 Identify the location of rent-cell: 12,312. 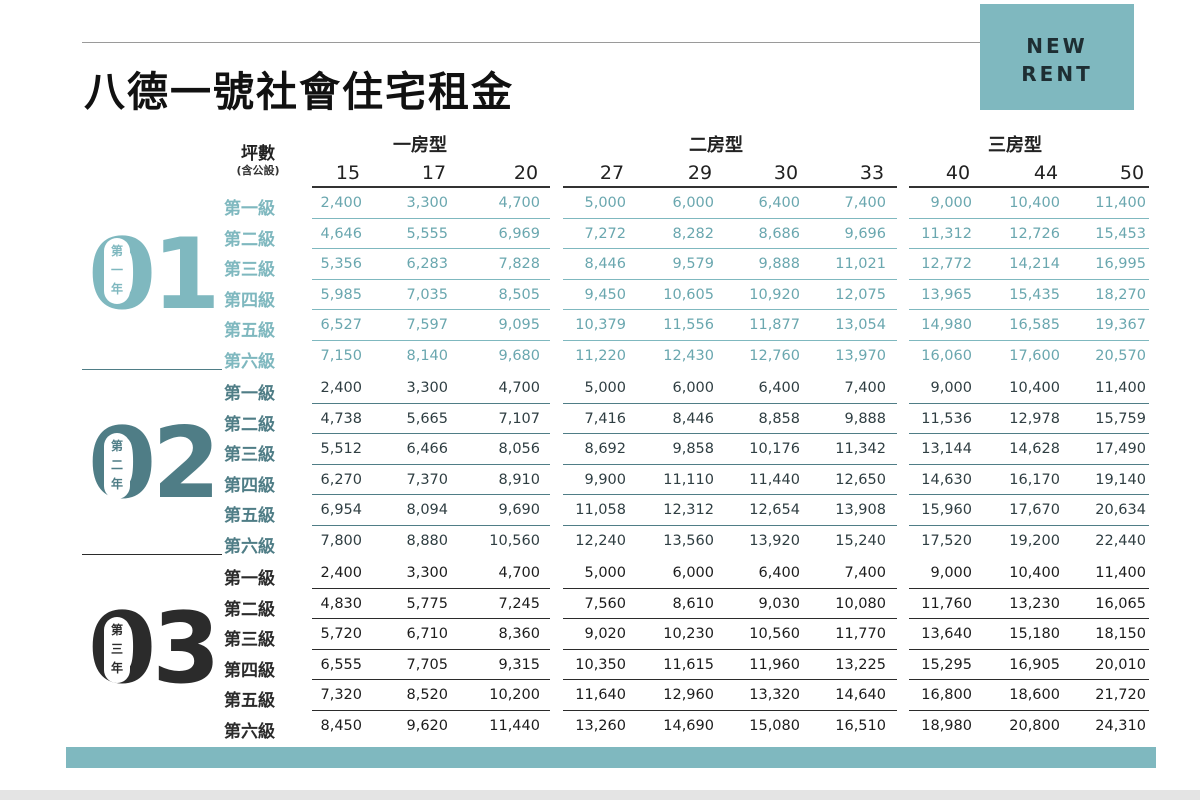
(688, 510).